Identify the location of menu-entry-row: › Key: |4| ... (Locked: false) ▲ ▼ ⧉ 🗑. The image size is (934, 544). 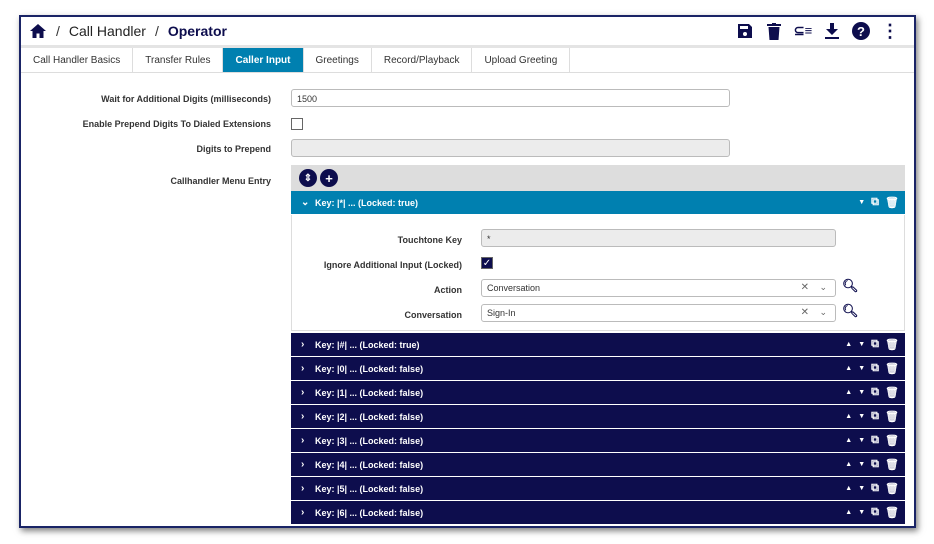
(598, 464).